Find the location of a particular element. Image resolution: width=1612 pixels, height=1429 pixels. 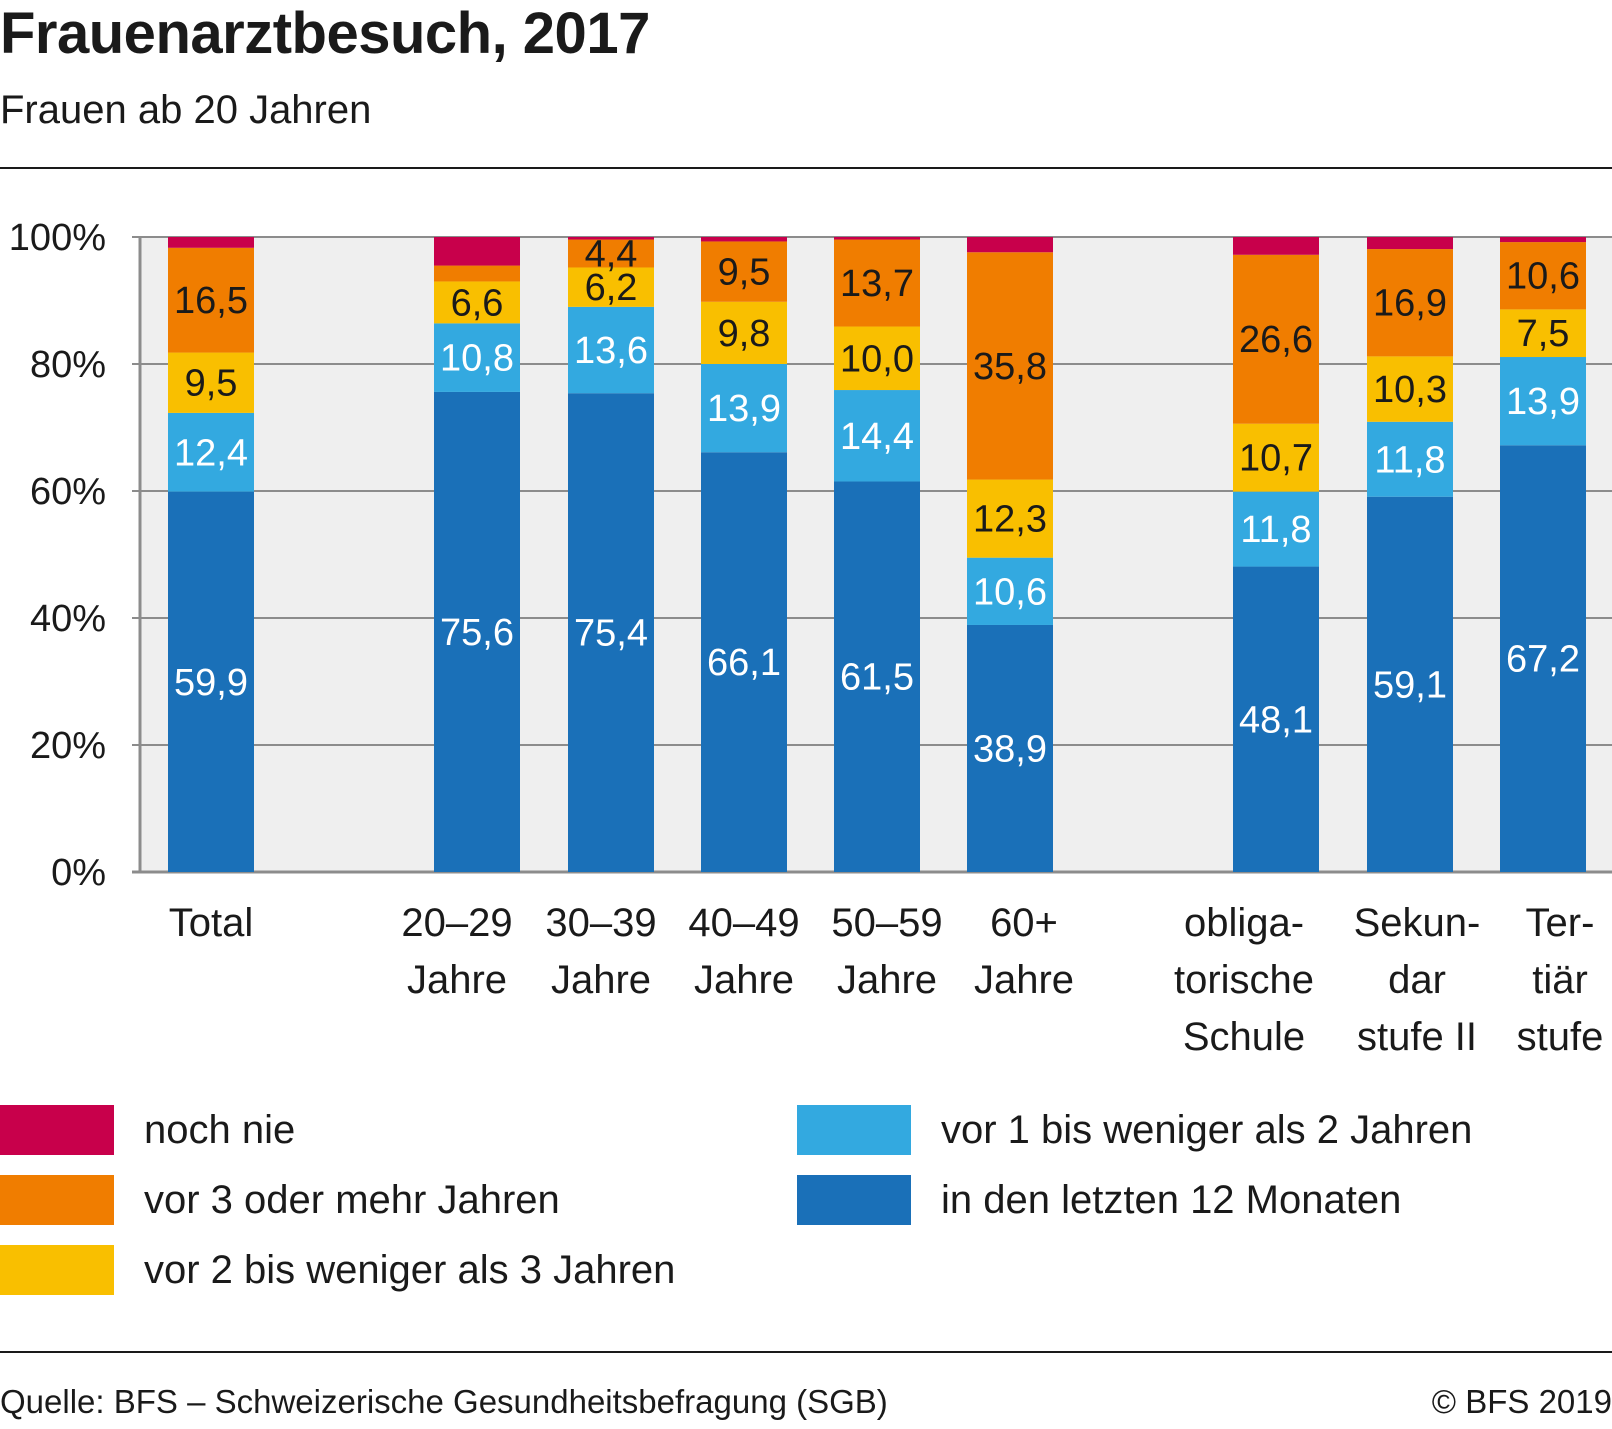

data-label: 48,1 is located at coordinates (1276, 720).